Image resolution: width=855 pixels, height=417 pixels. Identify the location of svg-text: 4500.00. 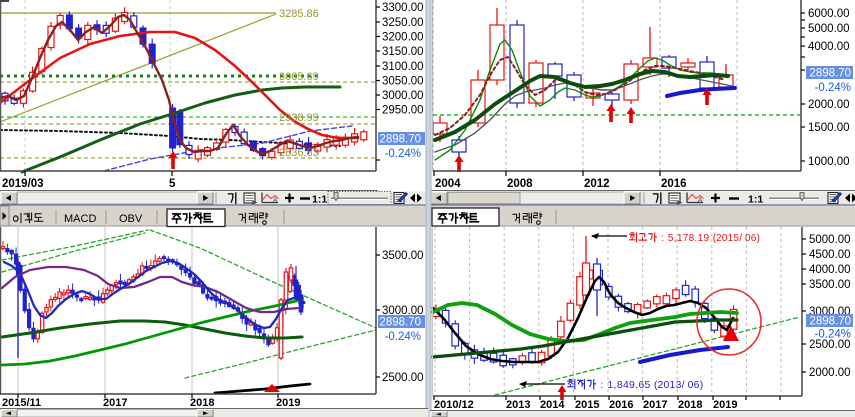
(830, 255).